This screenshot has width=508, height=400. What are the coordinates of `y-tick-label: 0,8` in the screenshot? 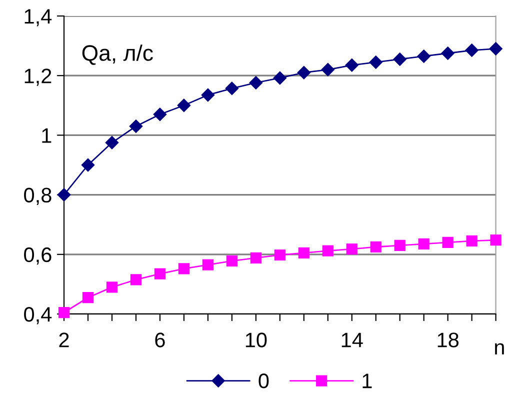 It's located at (38, 197).